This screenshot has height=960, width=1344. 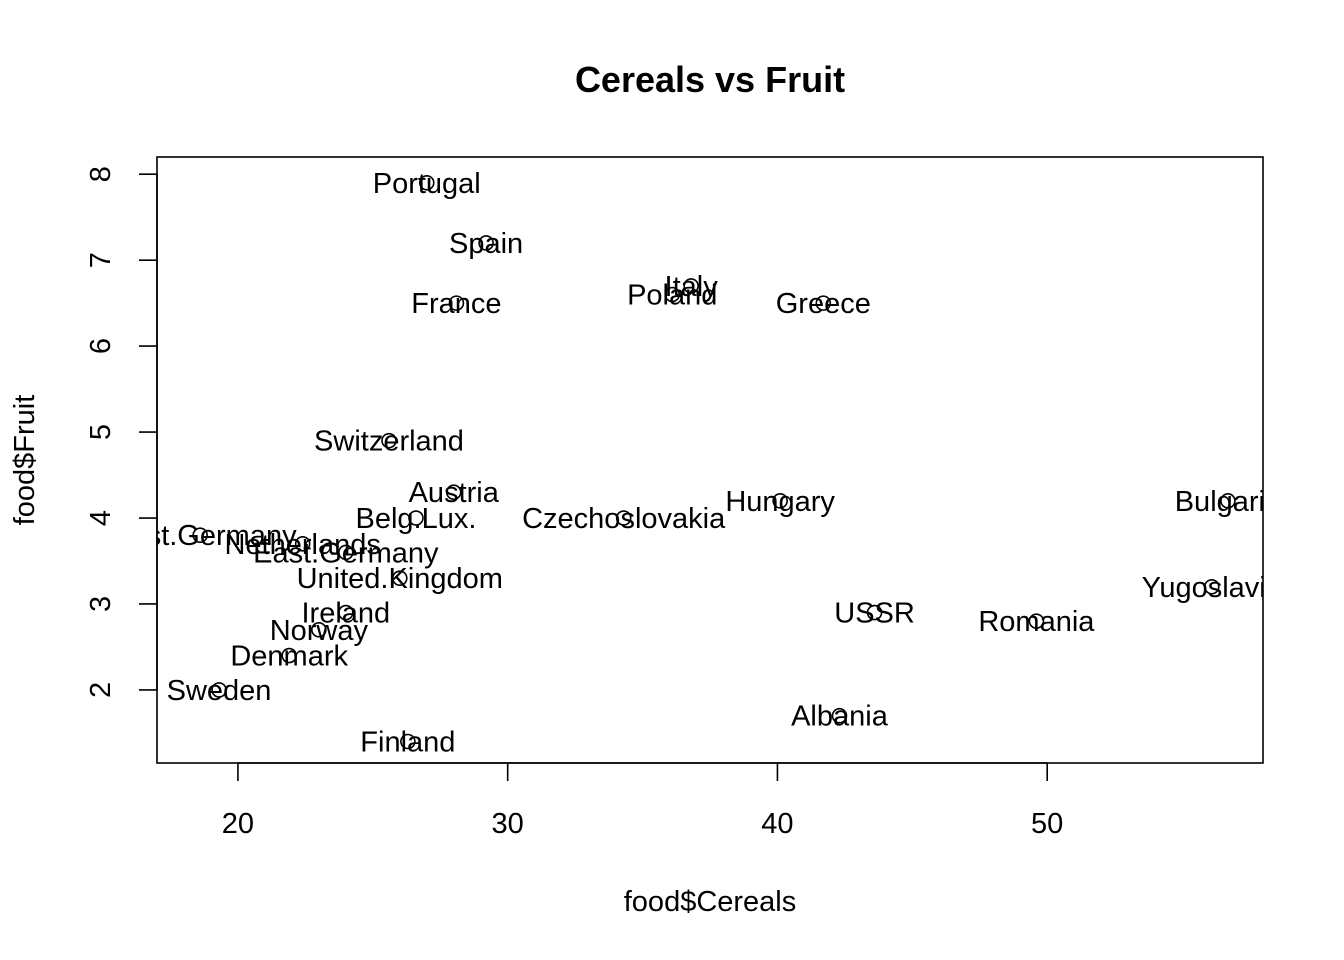 I want to click on data-point: Hungary, so click(x=780, y=502).